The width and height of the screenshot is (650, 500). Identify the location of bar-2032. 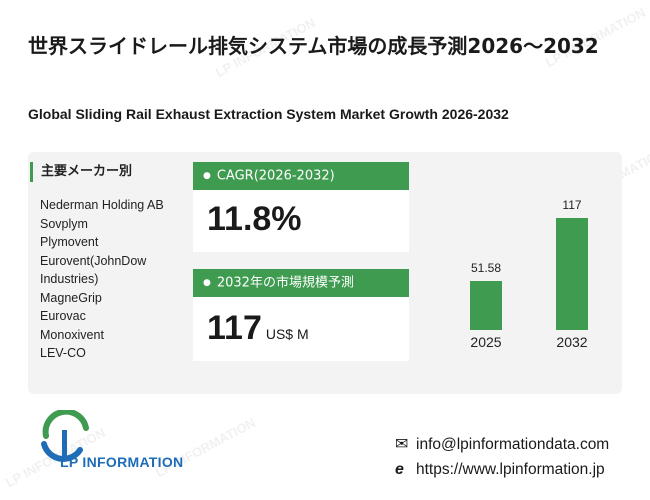
(572, 274).